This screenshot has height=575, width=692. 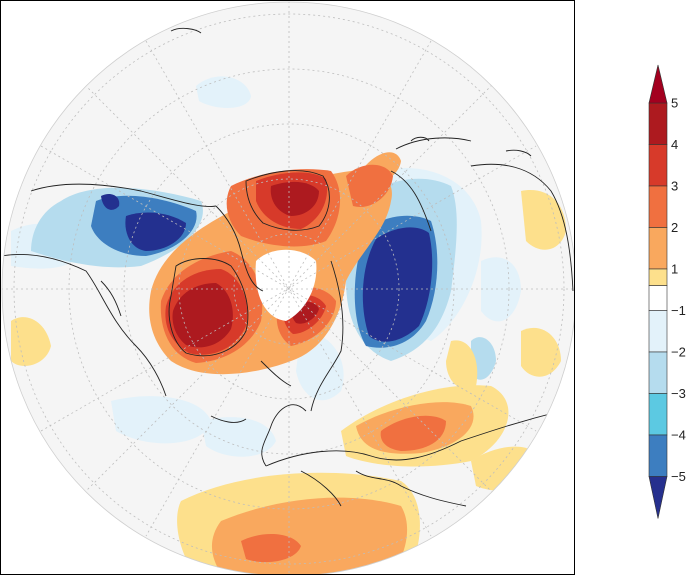 What do you see at coordinates (674, 186) in the screenshot?
I see `colorbar-tick-label: 3` at bounding box center [674, 186].